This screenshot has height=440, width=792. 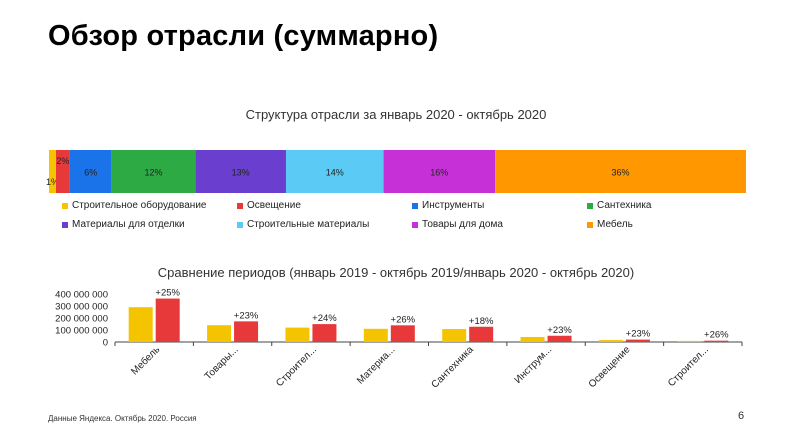 What do you see at coordinates (615, 224) in the screenshot?
I see `legend-label: Мебель` at bounding box center [615, 224].